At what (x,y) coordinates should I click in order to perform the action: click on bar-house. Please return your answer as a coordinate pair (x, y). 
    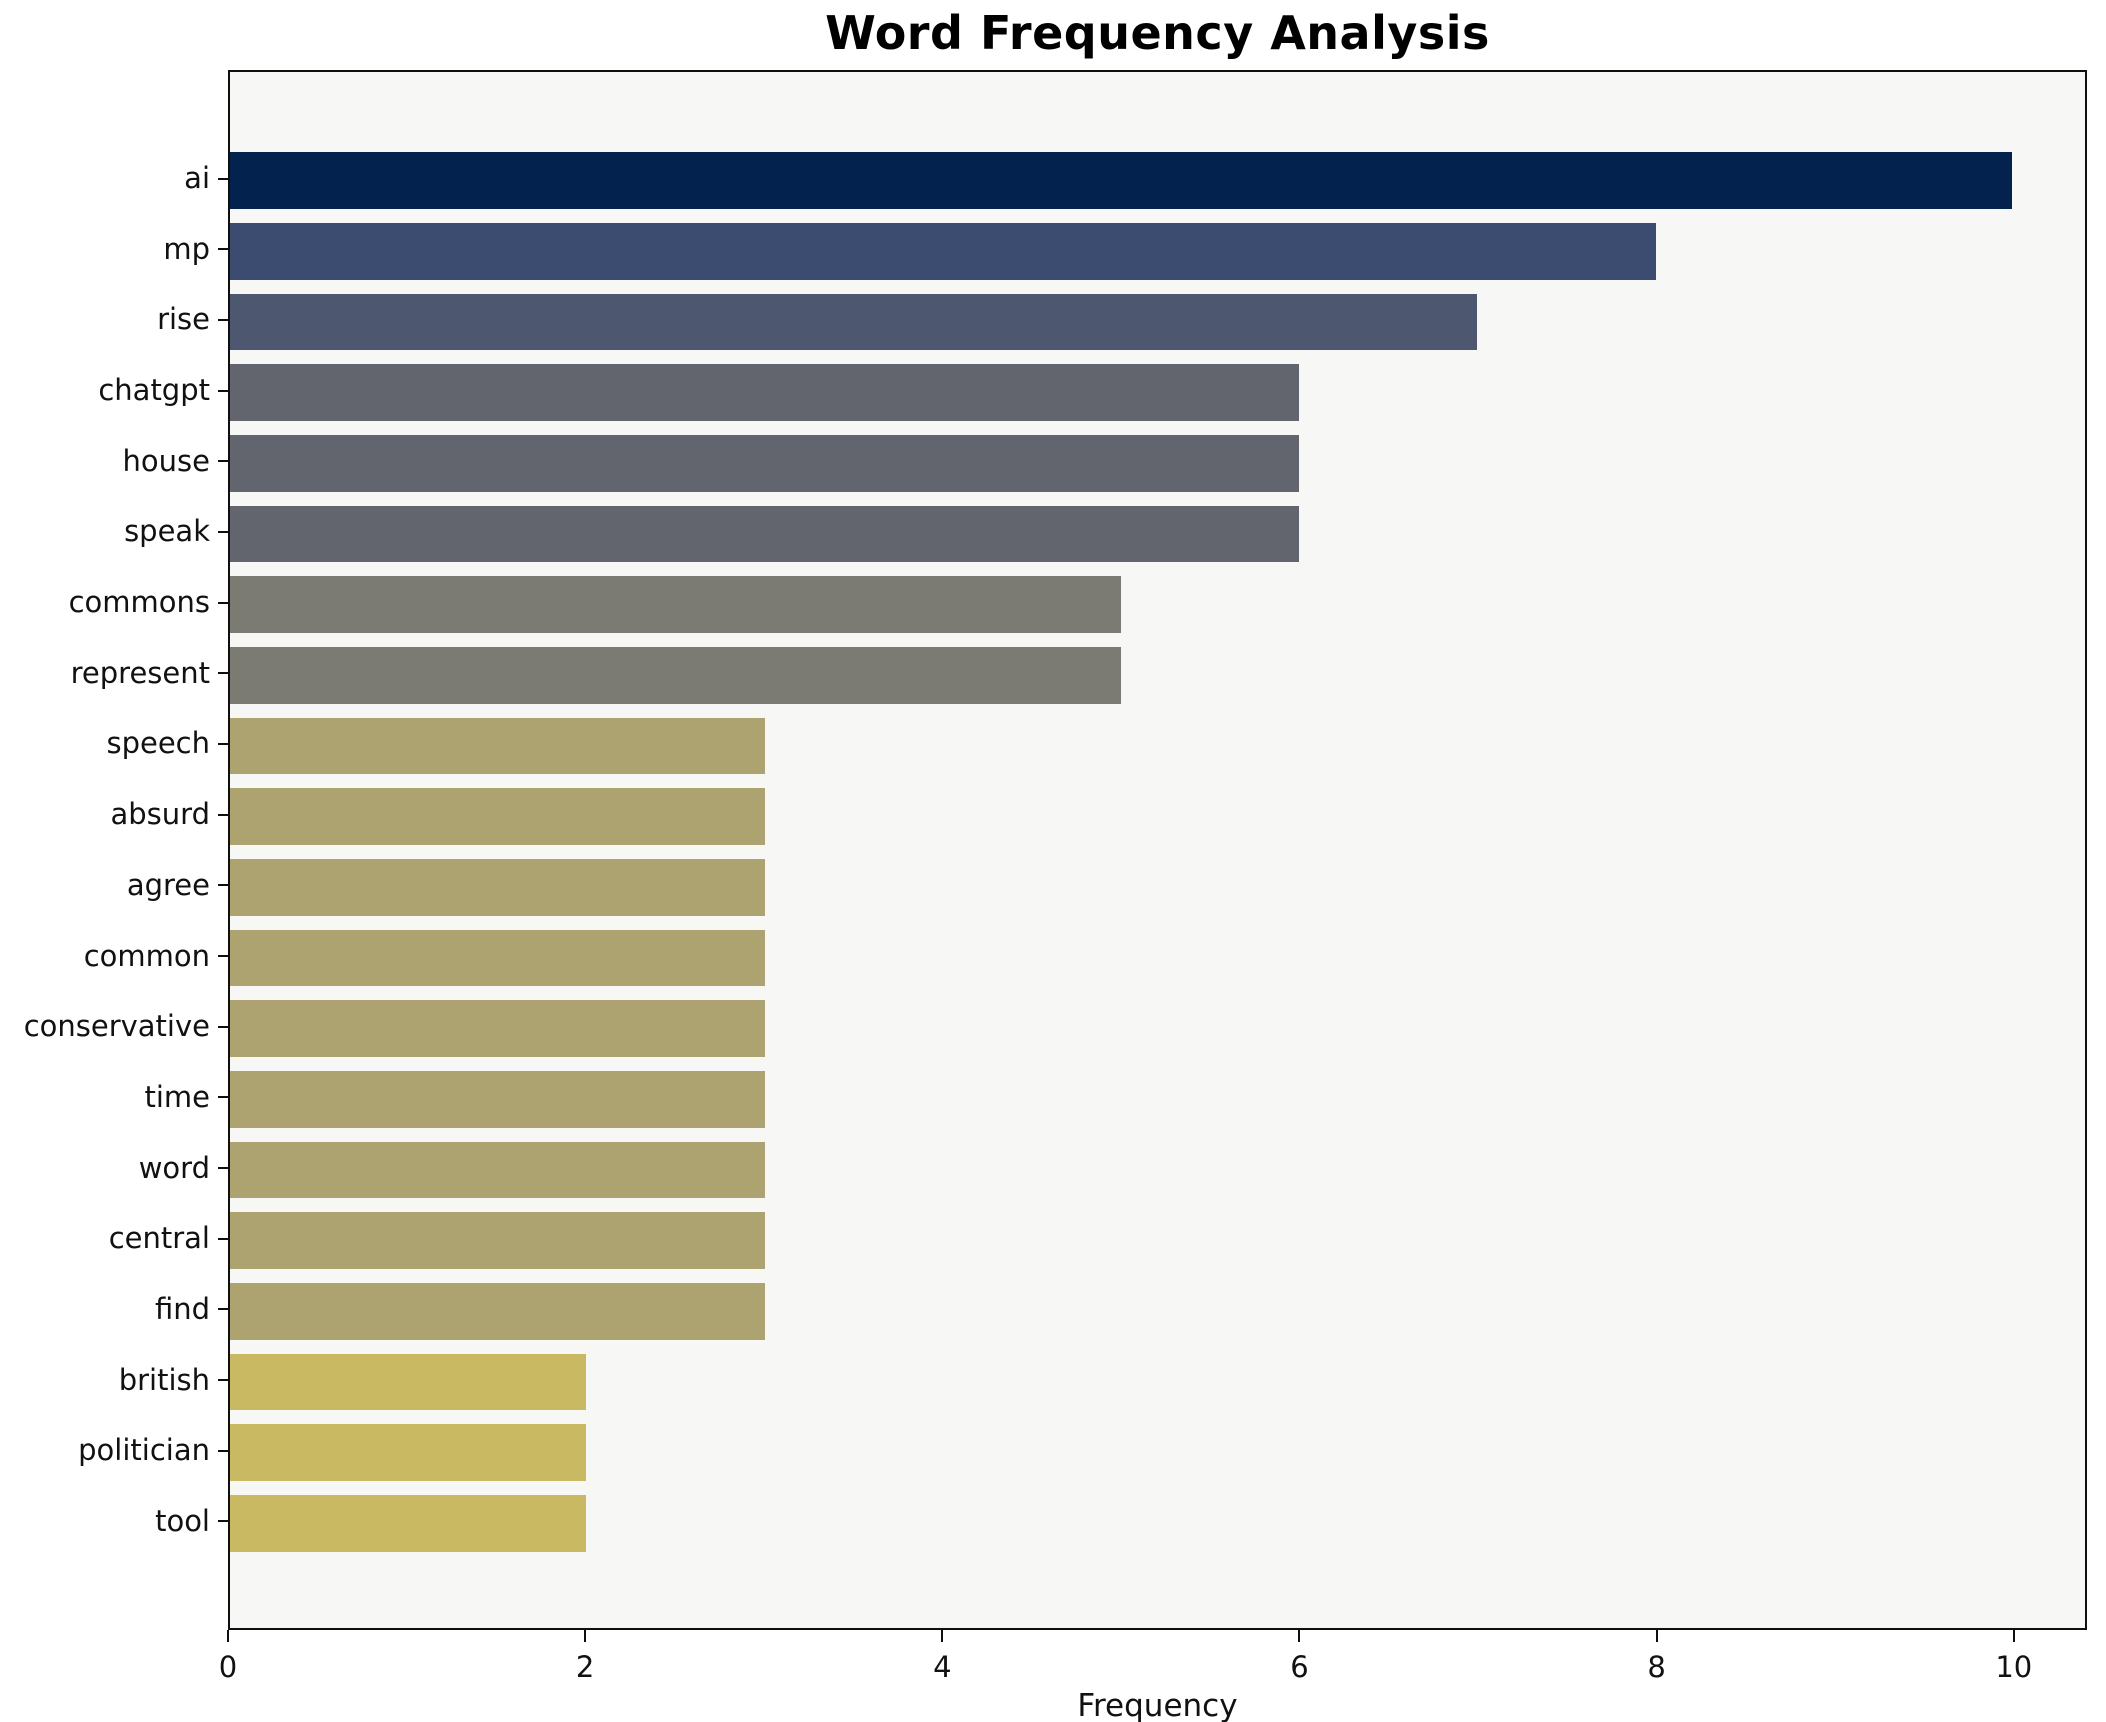
    Looking at the image, I should click on (765, 463).